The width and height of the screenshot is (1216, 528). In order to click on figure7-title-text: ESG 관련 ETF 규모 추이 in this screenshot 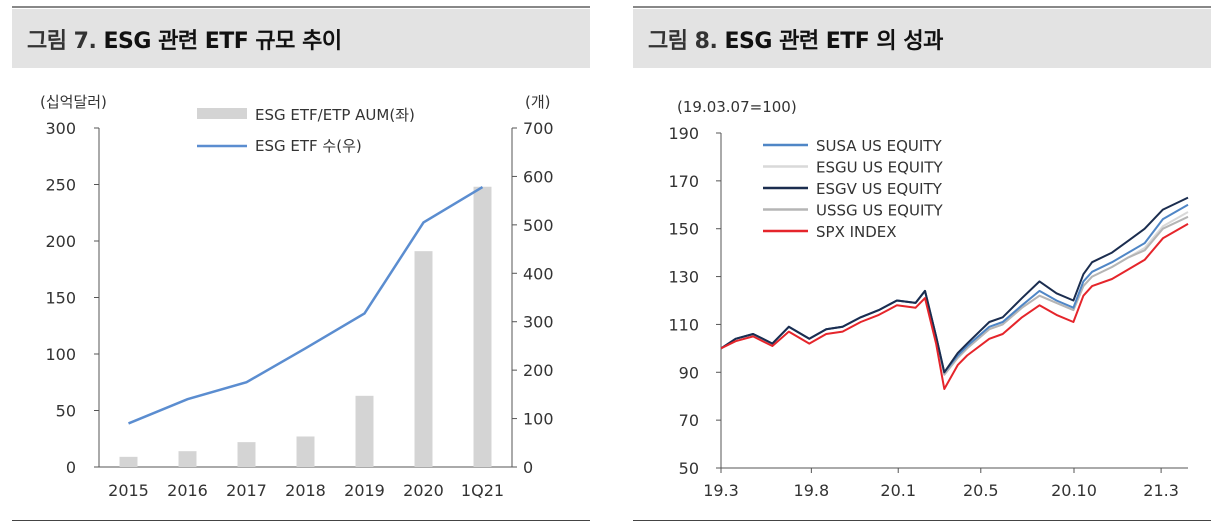, I will do `click(222, 41)`.